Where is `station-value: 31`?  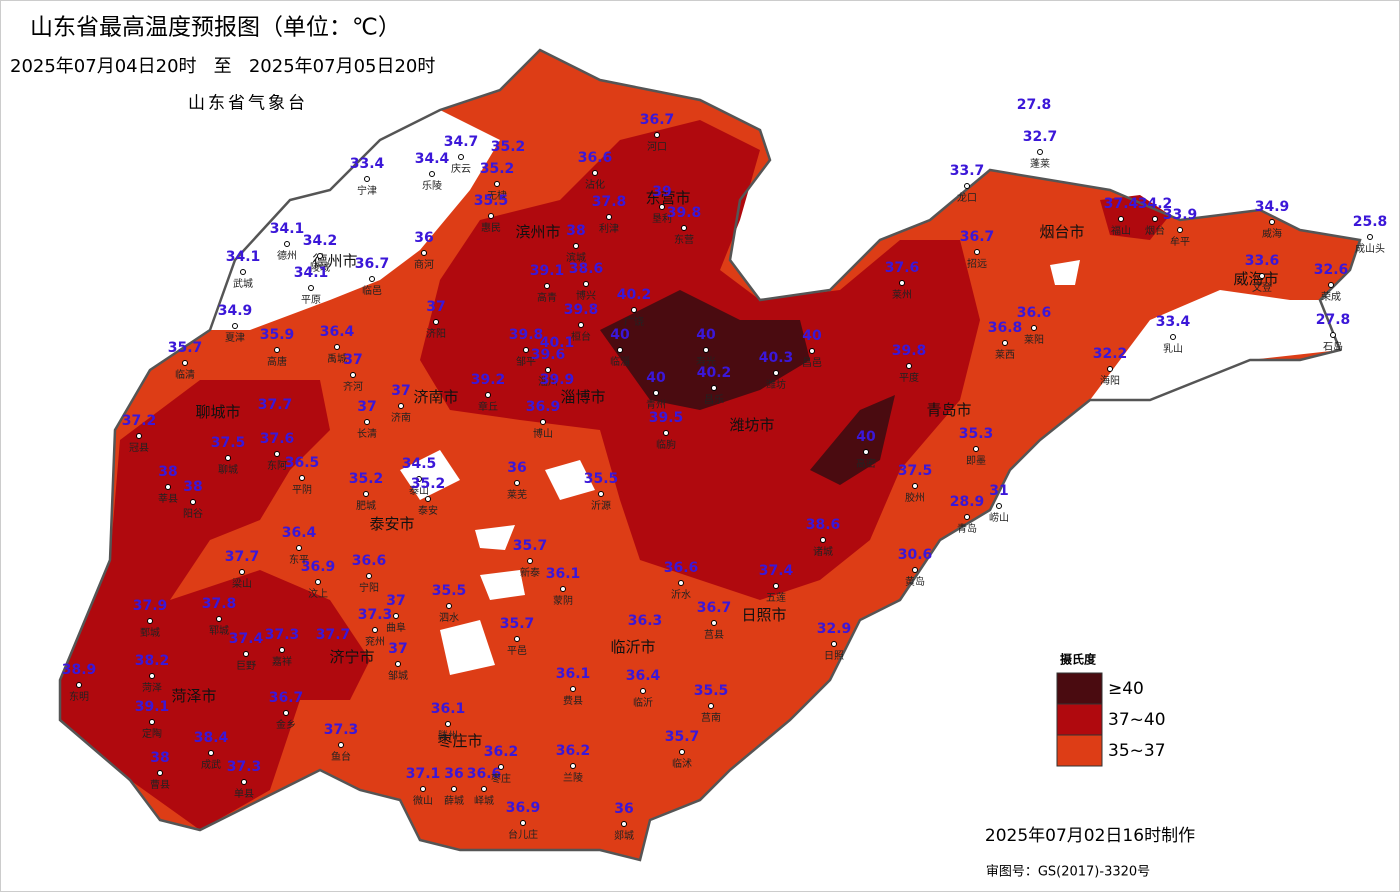 station-value: 31 is located at coordinates (998, 491).